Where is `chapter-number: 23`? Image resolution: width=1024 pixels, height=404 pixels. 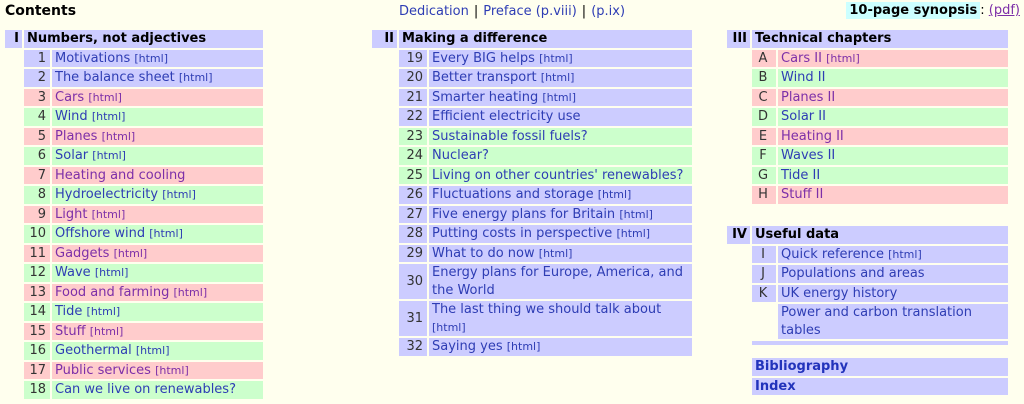
chapter-number: 23 is located at coordinates (413, 136).